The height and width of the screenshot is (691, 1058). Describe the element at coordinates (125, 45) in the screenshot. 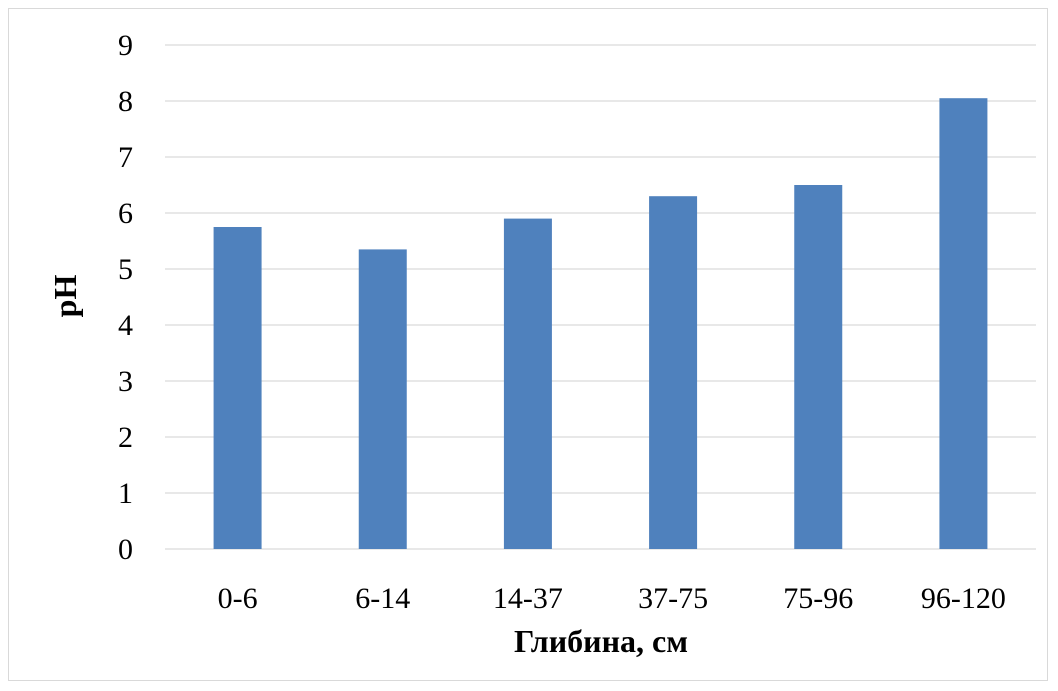

I see `y-tick-label: 9` at that location.